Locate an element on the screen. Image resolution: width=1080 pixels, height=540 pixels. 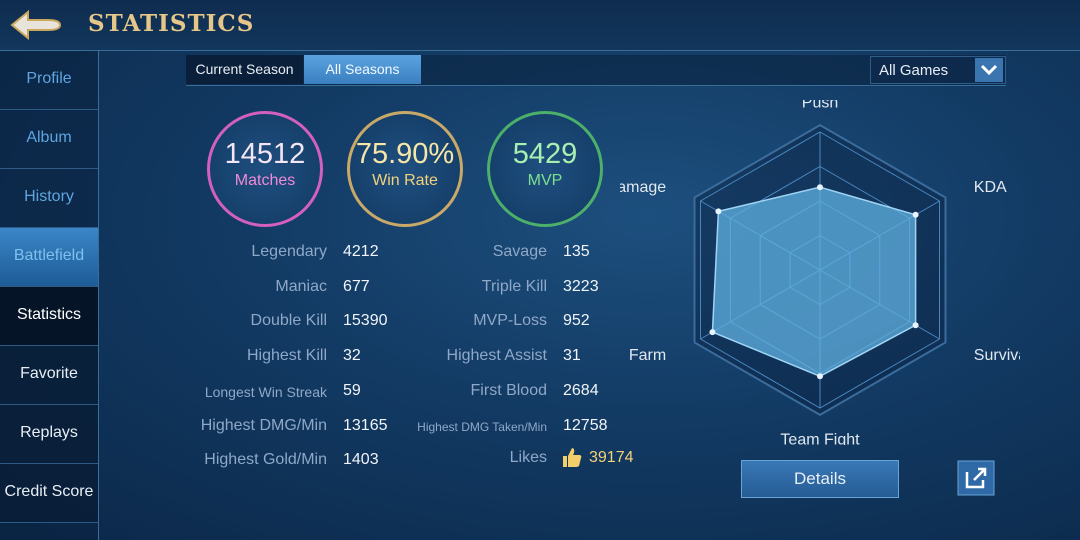
sidebar-item: Replays is located at coordinates (49, 434).